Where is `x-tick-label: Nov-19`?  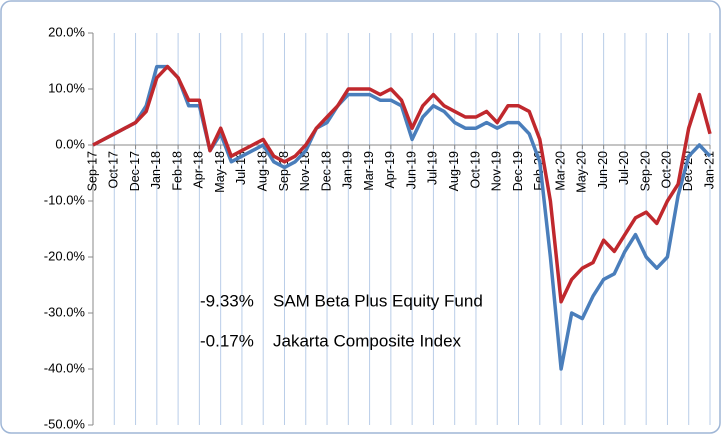
x-tick-label: Nov-19 is located at coordinates (497, 171).